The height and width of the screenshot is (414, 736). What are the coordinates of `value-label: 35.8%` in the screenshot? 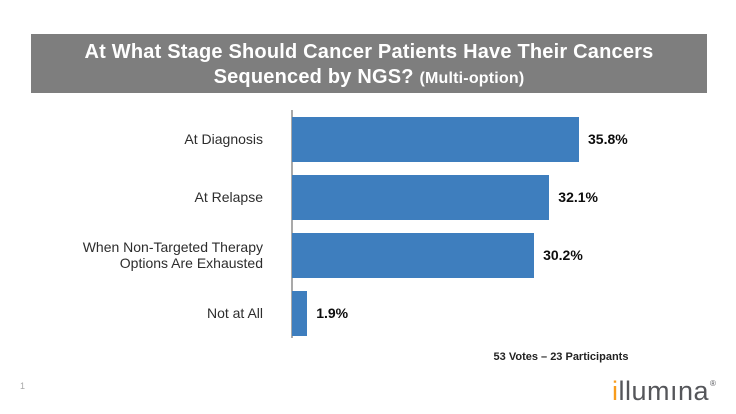 It's located at (608, 139).